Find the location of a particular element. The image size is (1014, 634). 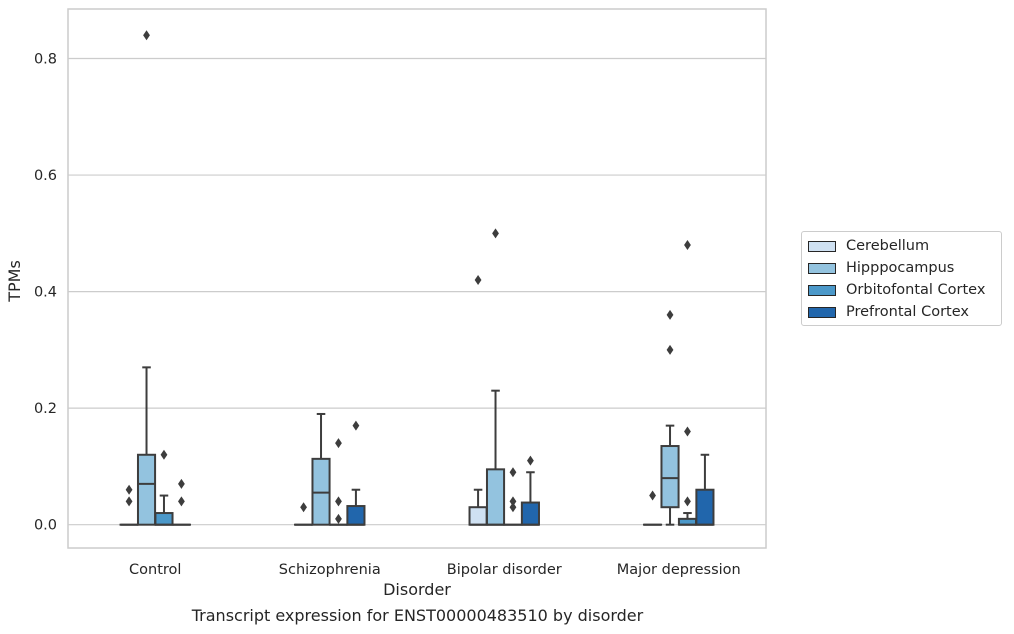

box-cerebellum-bipolar-disorder is located at coordinates (478, 400).